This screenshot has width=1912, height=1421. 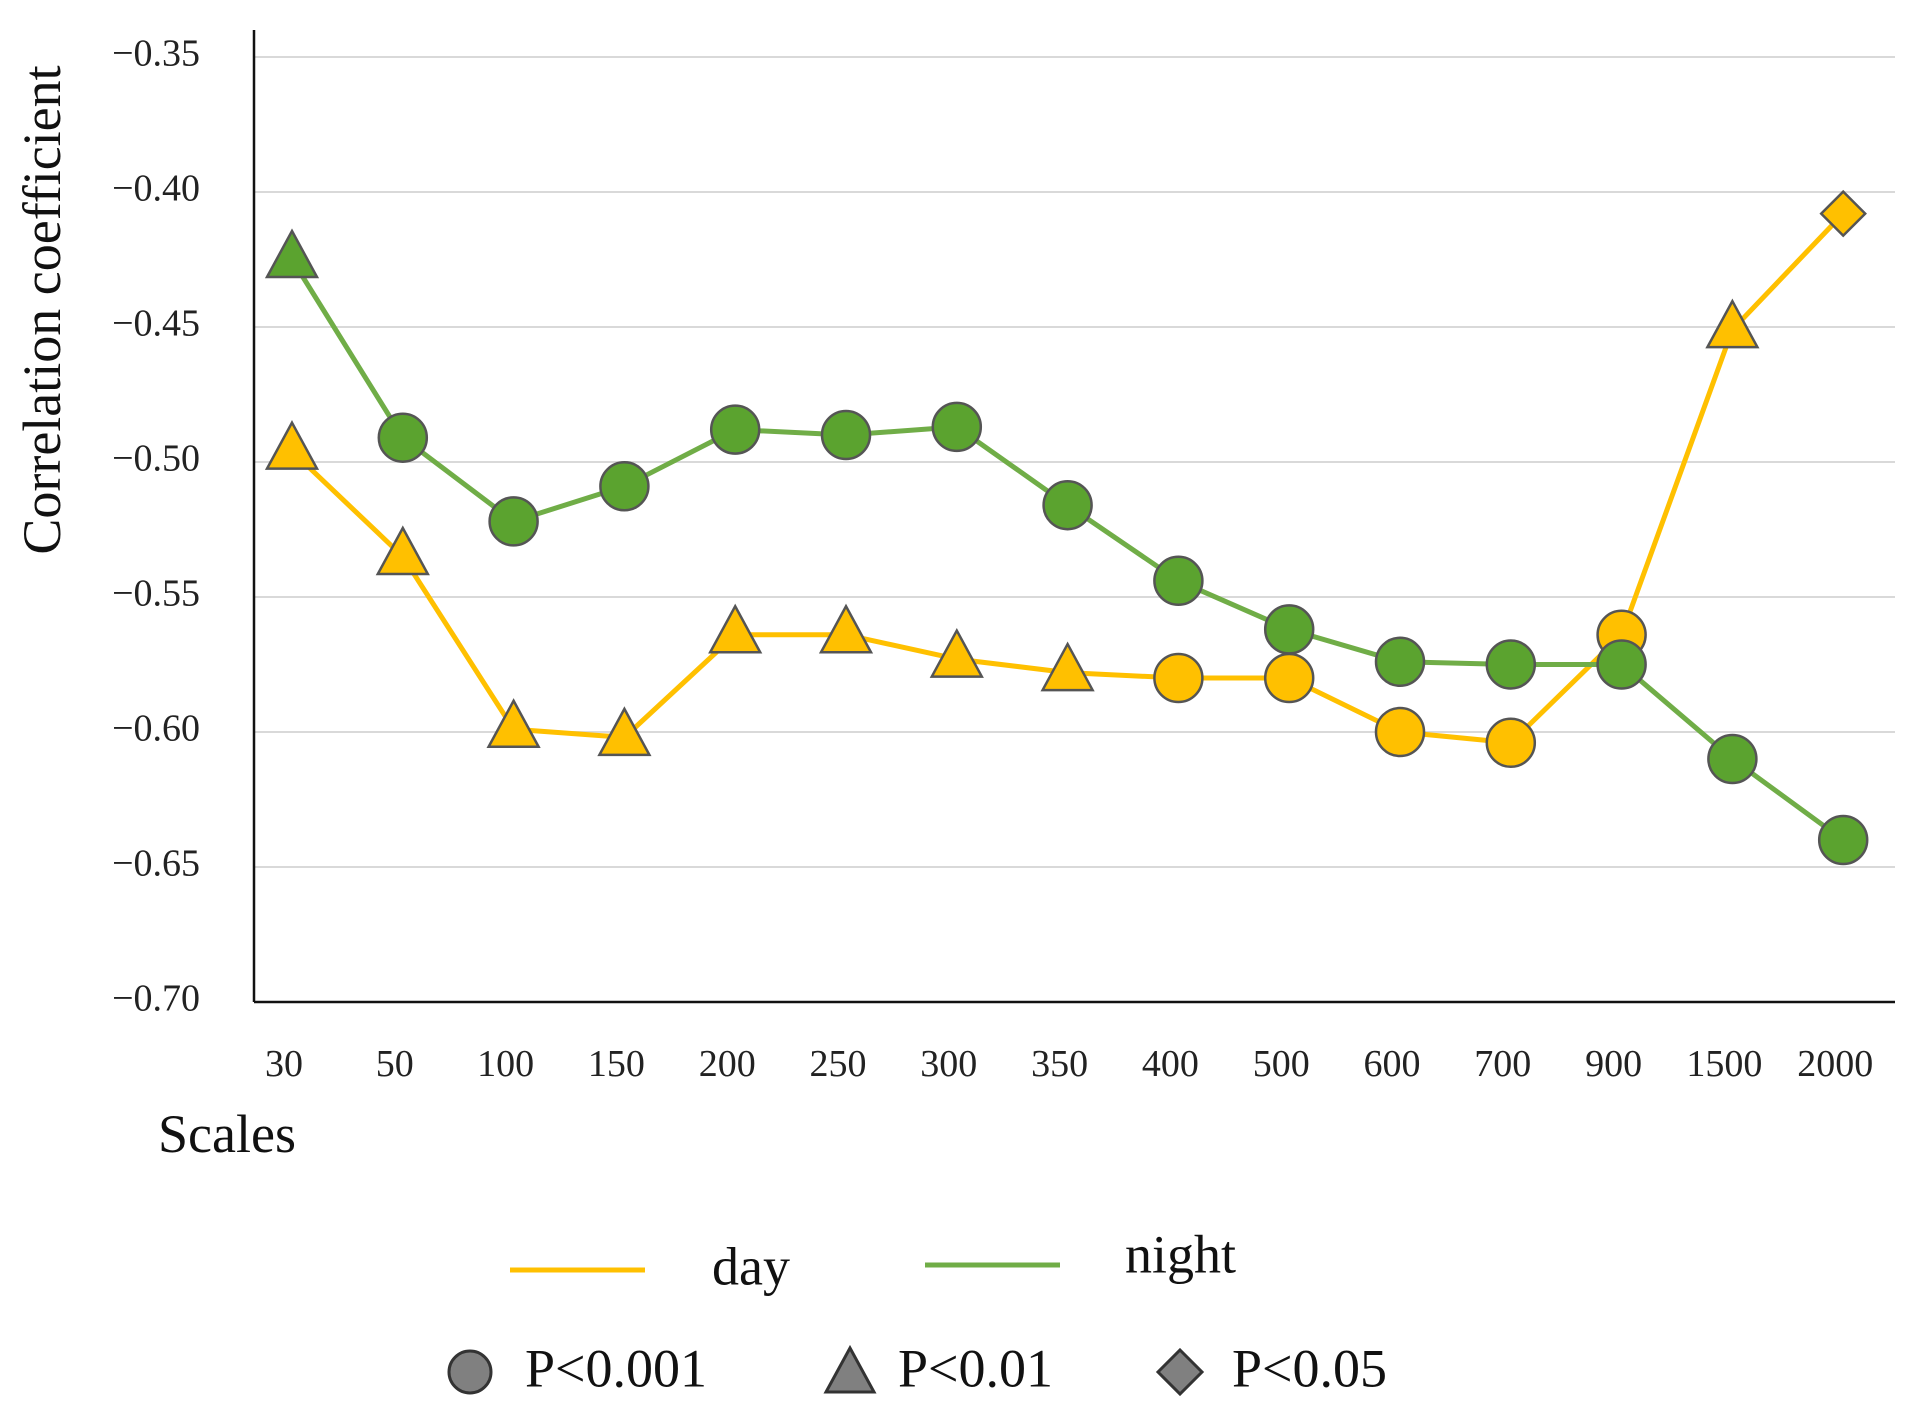 What do you see at coordinates (156, 459) in the screenshot?
I see `y-tick-label: −0.50` at bounding box center [156, 459].